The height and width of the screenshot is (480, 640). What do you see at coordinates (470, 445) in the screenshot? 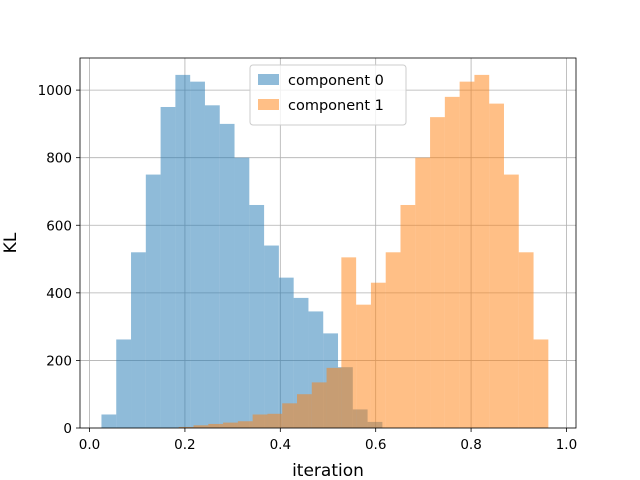
I see `x-tick-label: 0.8` at bounding box center [470, 445].